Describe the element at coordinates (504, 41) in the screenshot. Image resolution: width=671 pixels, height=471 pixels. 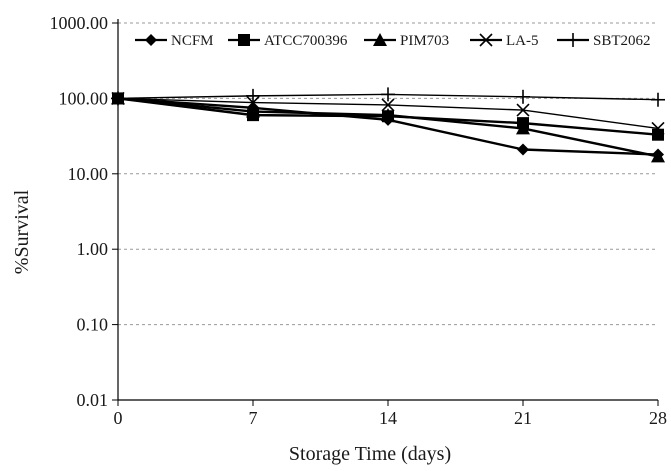
I see `legend-item-la-5: LA-5` at that location.